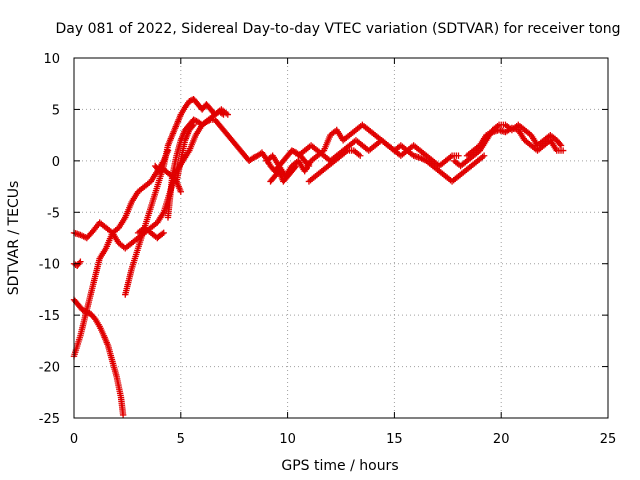  What do you see at coordinates (49, 239) in the screenshot?
I see `y-tick-labels: 10 5 0 -5 -10 -15 -20 -25` at bounding box center [49, 239].